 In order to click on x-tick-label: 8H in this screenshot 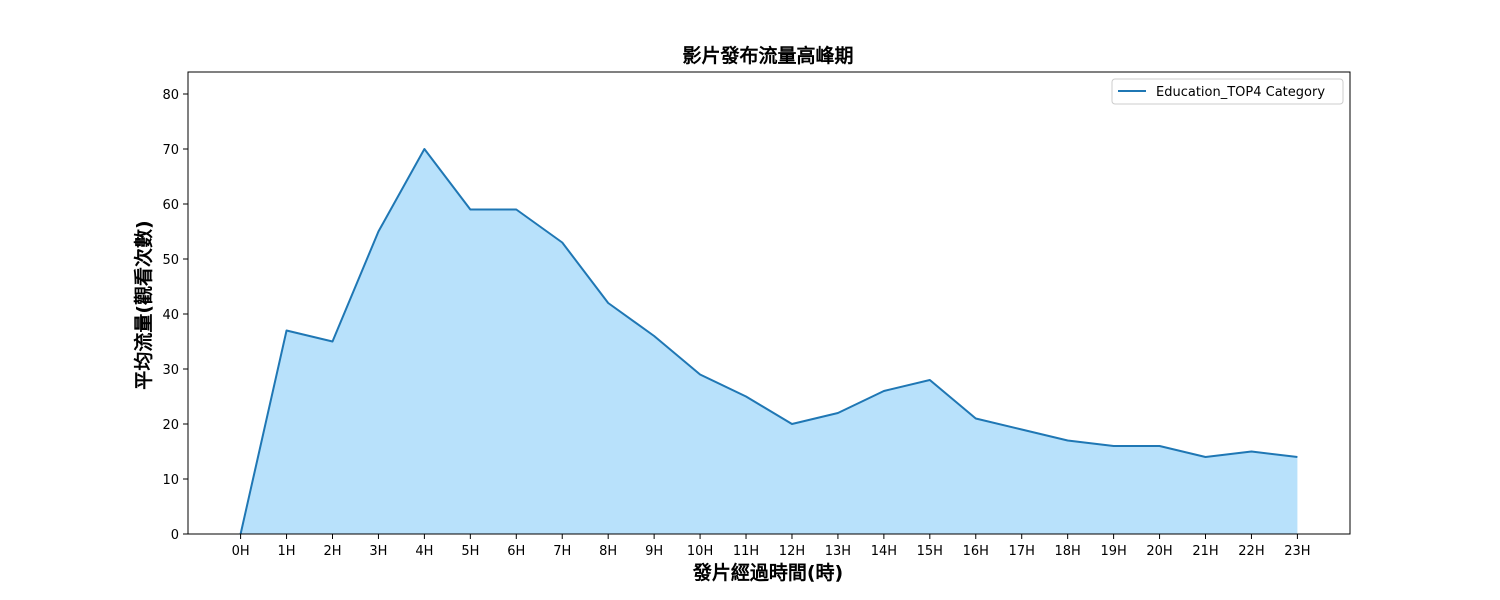, I will do `click(608, 551)`.